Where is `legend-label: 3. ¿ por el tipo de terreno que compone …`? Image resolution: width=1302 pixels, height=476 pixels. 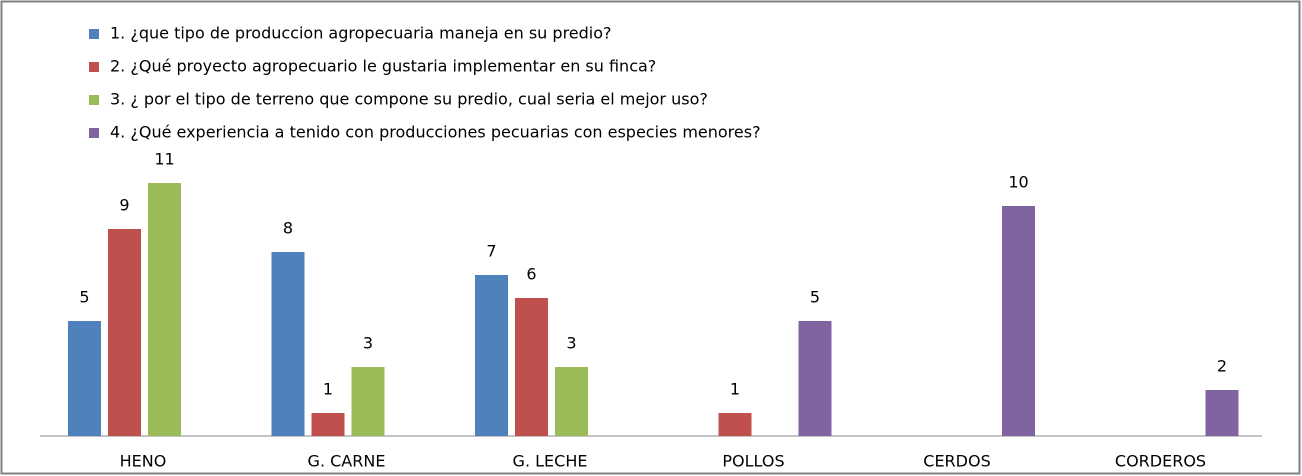
legend-label: 3. ¿ por el tipo de terreno que compone … is located at coordinates (409, 99).